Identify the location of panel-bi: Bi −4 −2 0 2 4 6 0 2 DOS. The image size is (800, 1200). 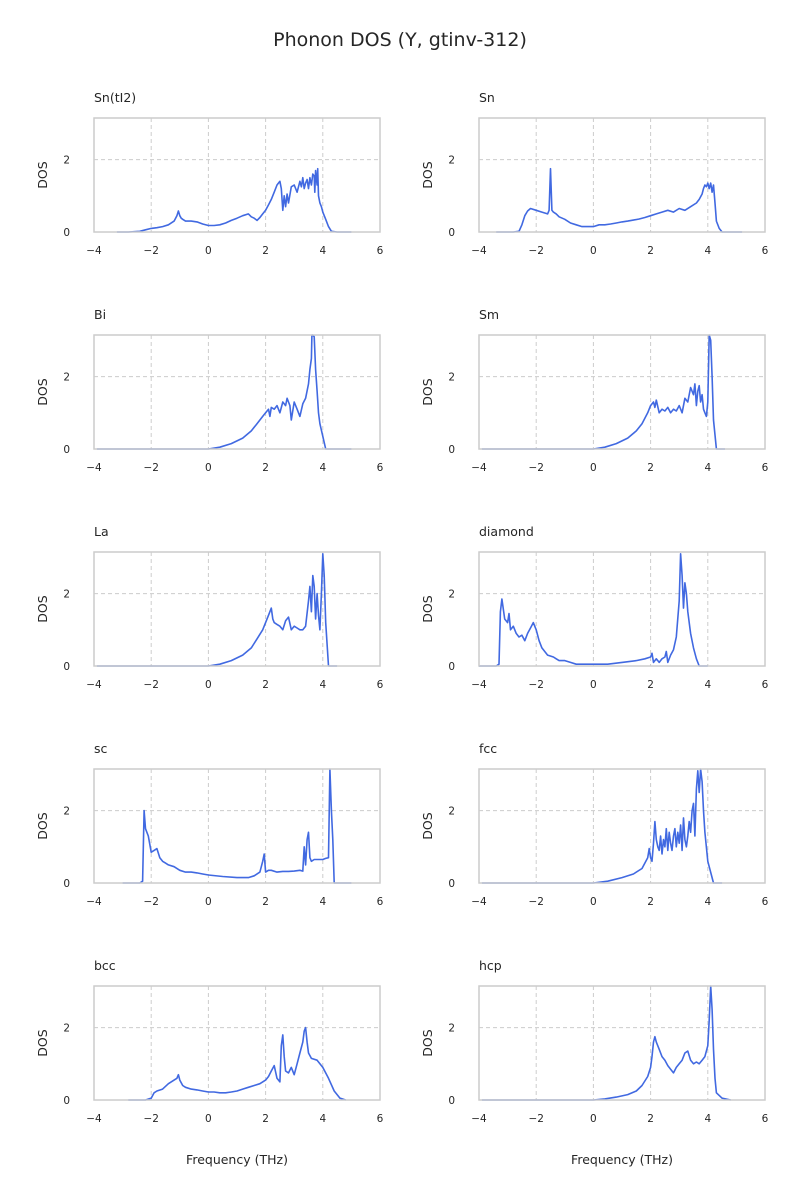
(209, 390).